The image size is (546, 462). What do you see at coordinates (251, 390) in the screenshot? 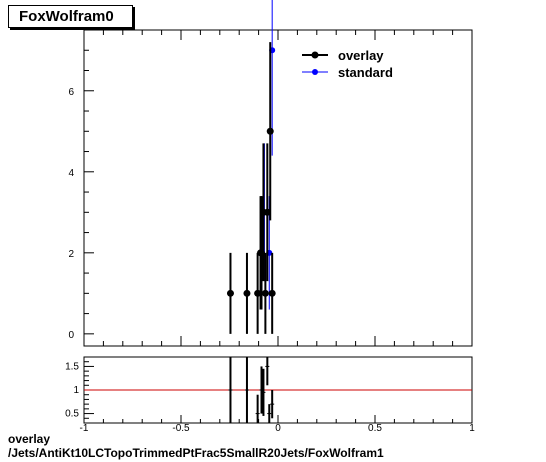
I see `ratio-marks` at bounding box center [251, 390].